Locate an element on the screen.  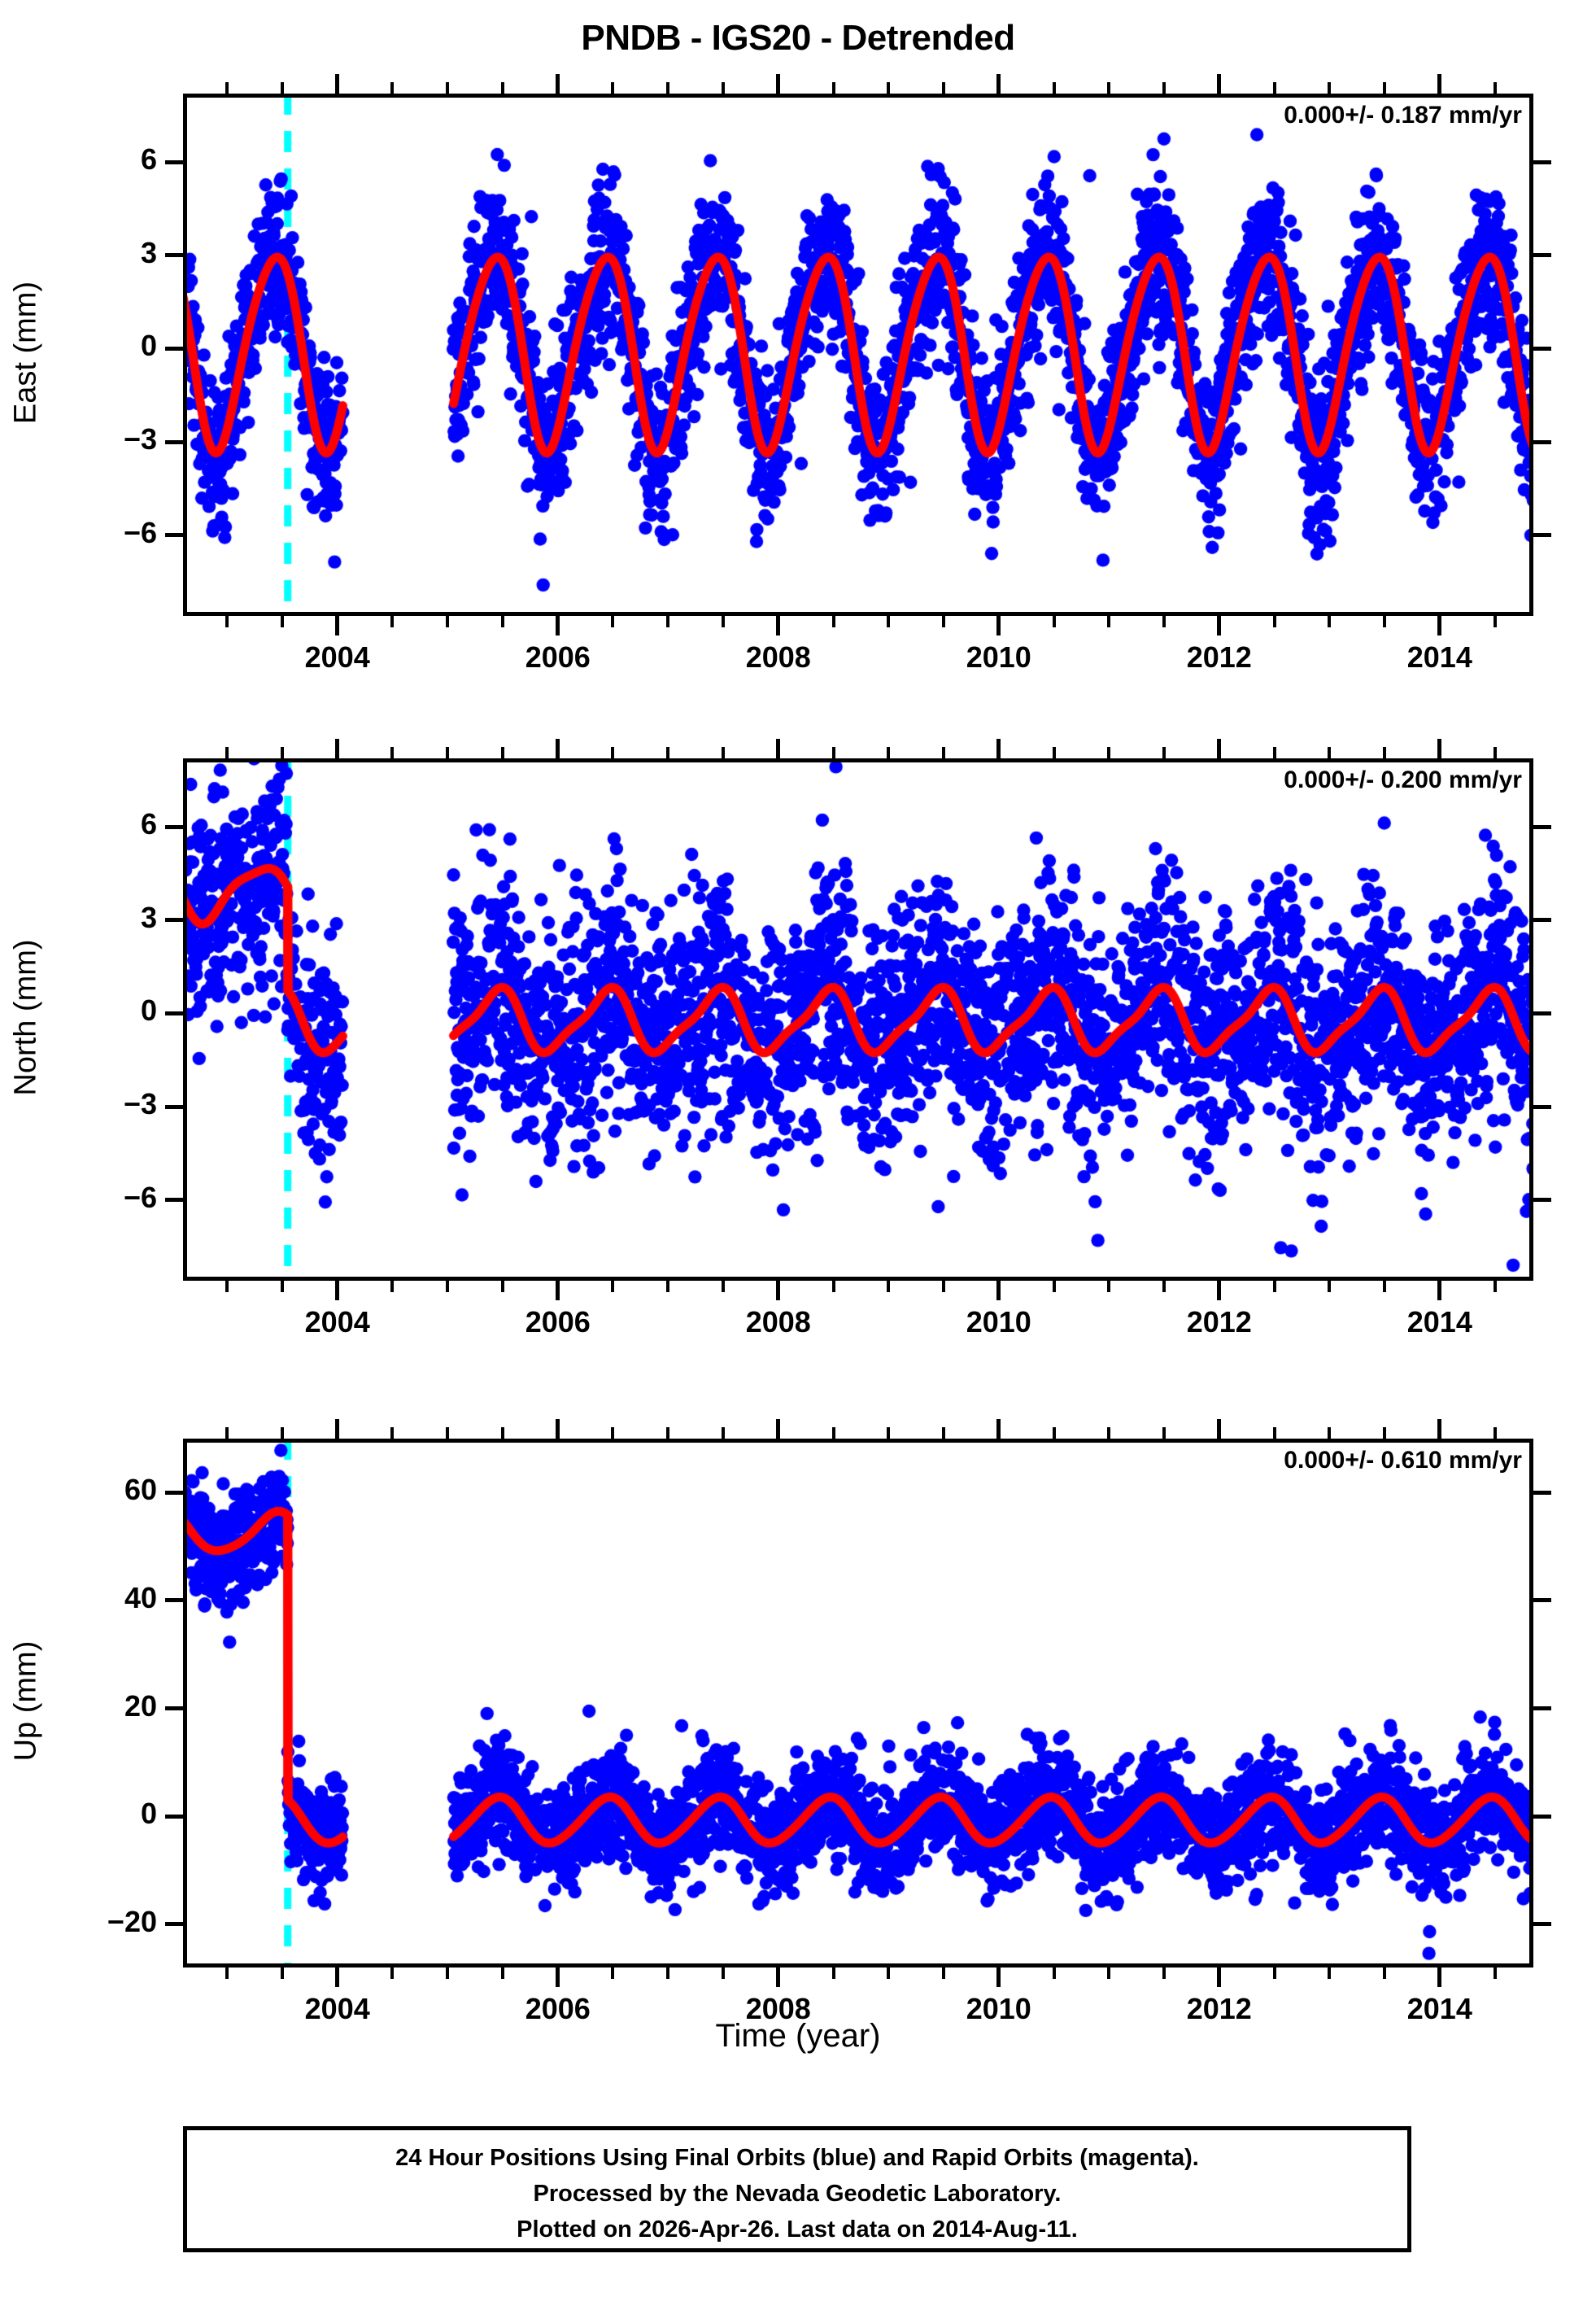
y-tick-label-north: −3 is located at coordinates (140, 1103).